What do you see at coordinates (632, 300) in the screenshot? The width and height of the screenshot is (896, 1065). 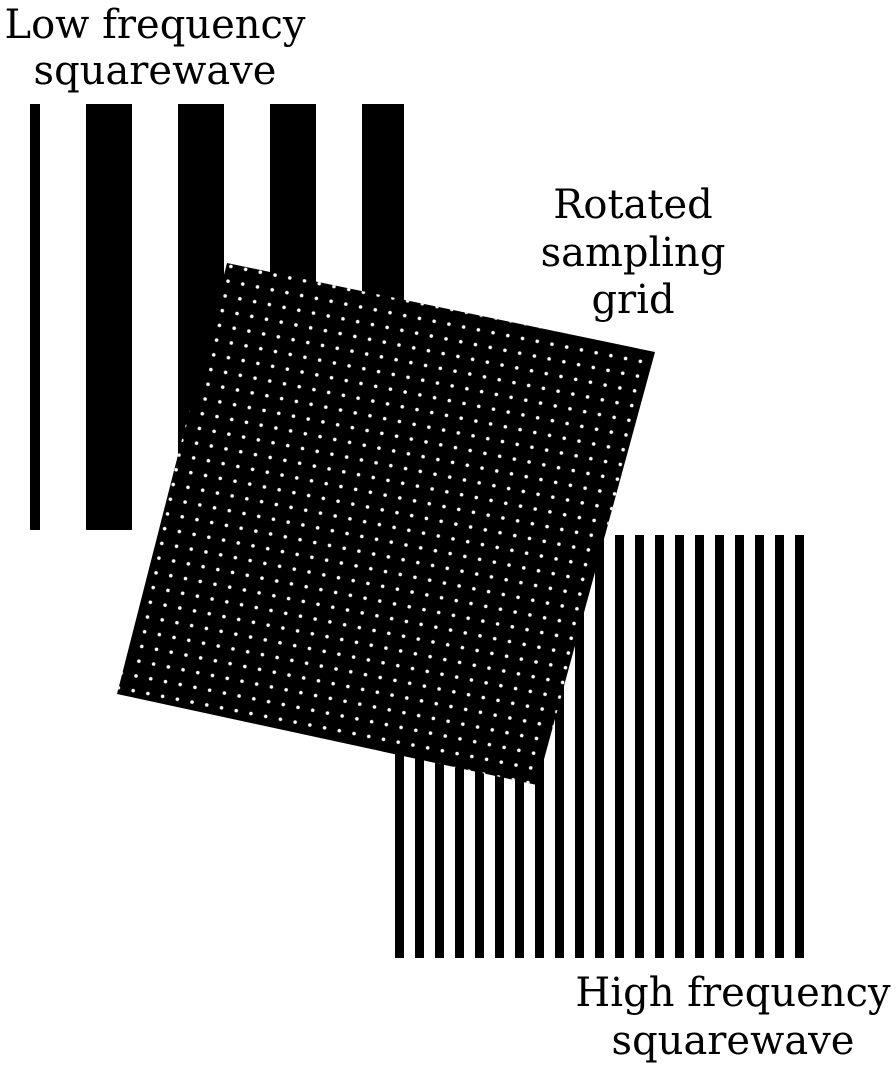 I see `rotated-grid-label-line3: grid` at bounding box center [632, 300].